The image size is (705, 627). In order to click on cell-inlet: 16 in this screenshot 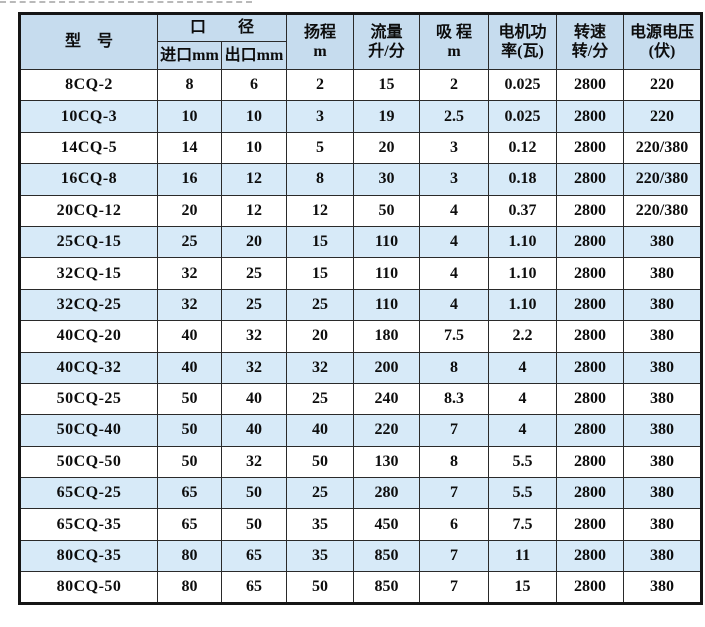, I will do `click(189, 179)`.